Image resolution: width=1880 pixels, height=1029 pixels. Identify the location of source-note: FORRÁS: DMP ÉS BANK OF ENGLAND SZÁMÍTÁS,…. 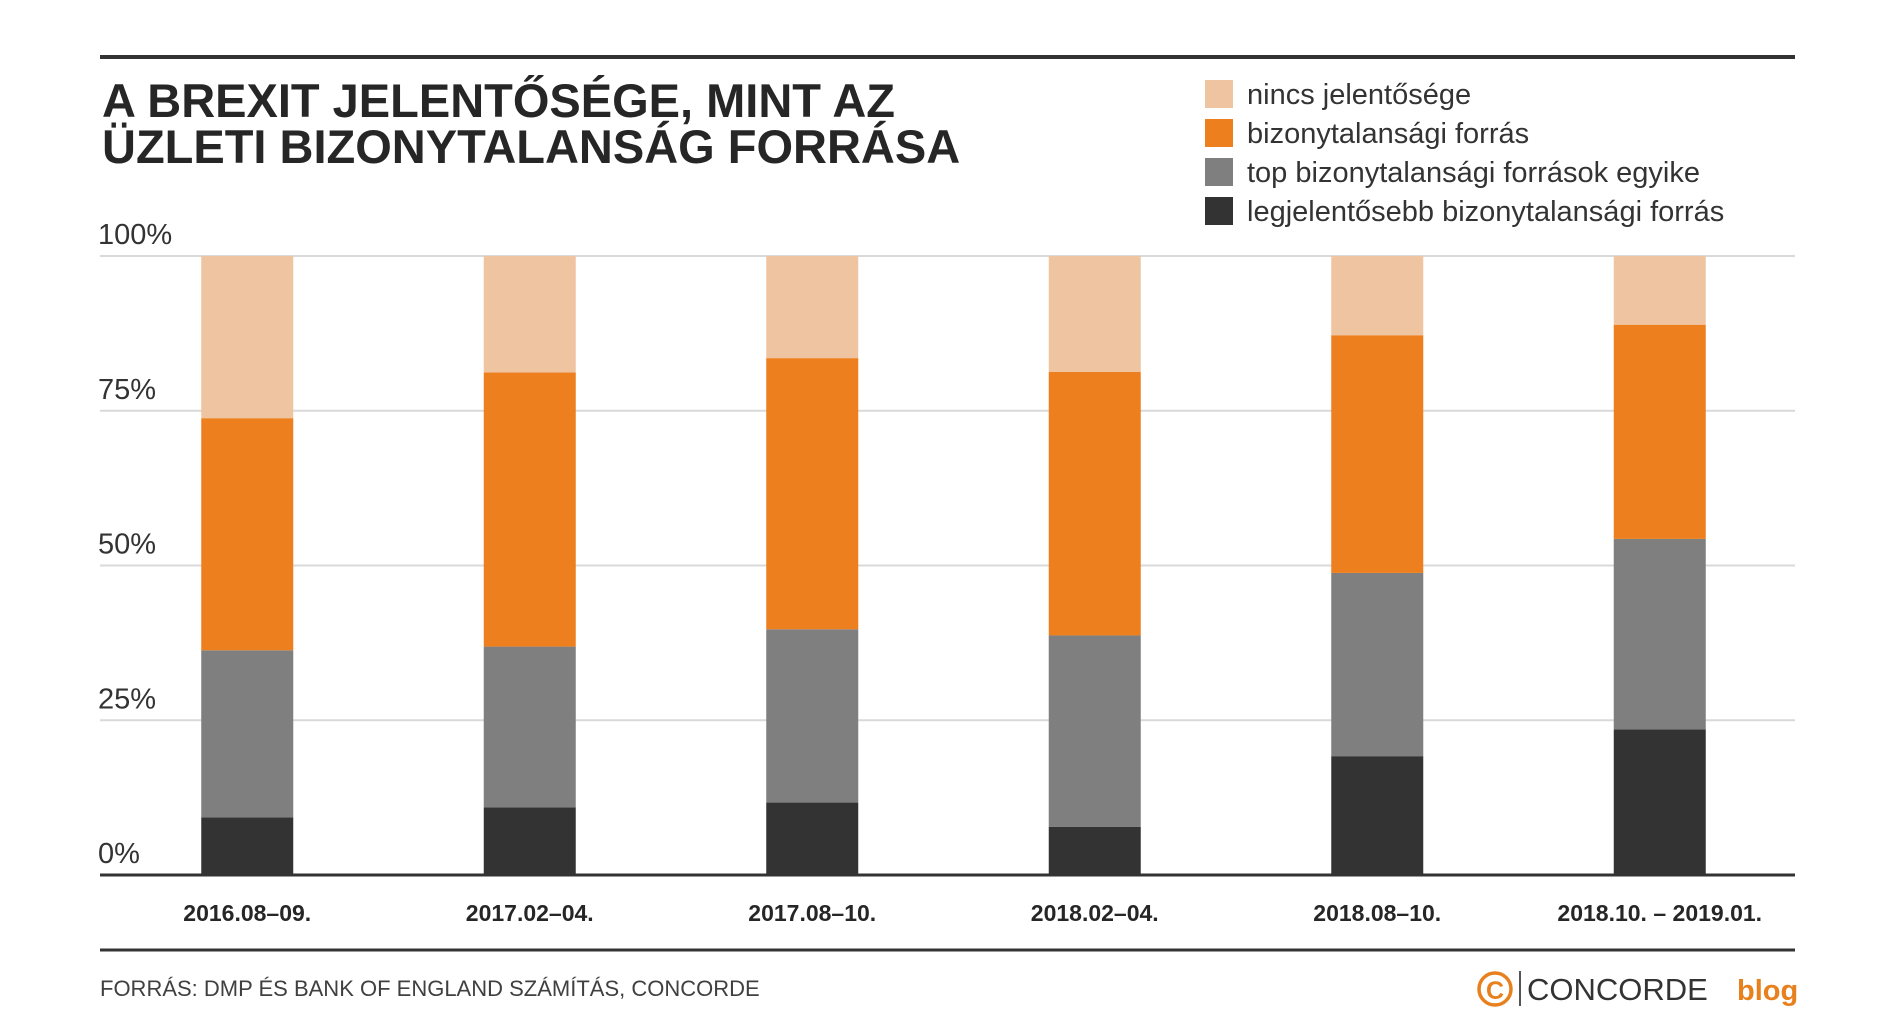
(430, 988).